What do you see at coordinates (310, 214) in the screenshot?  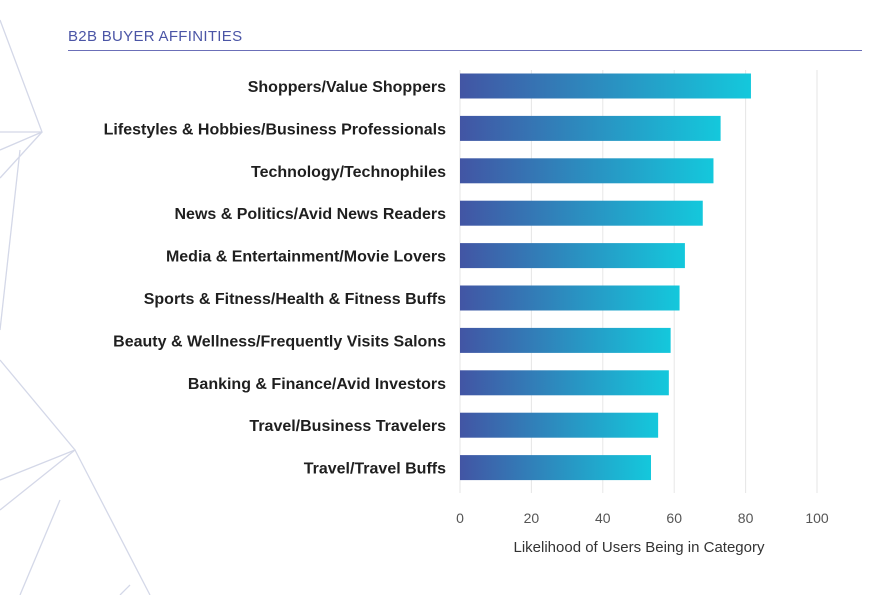 I see `category-label: News & Politics/Avid News Readers` at bounding box center [310, 214].